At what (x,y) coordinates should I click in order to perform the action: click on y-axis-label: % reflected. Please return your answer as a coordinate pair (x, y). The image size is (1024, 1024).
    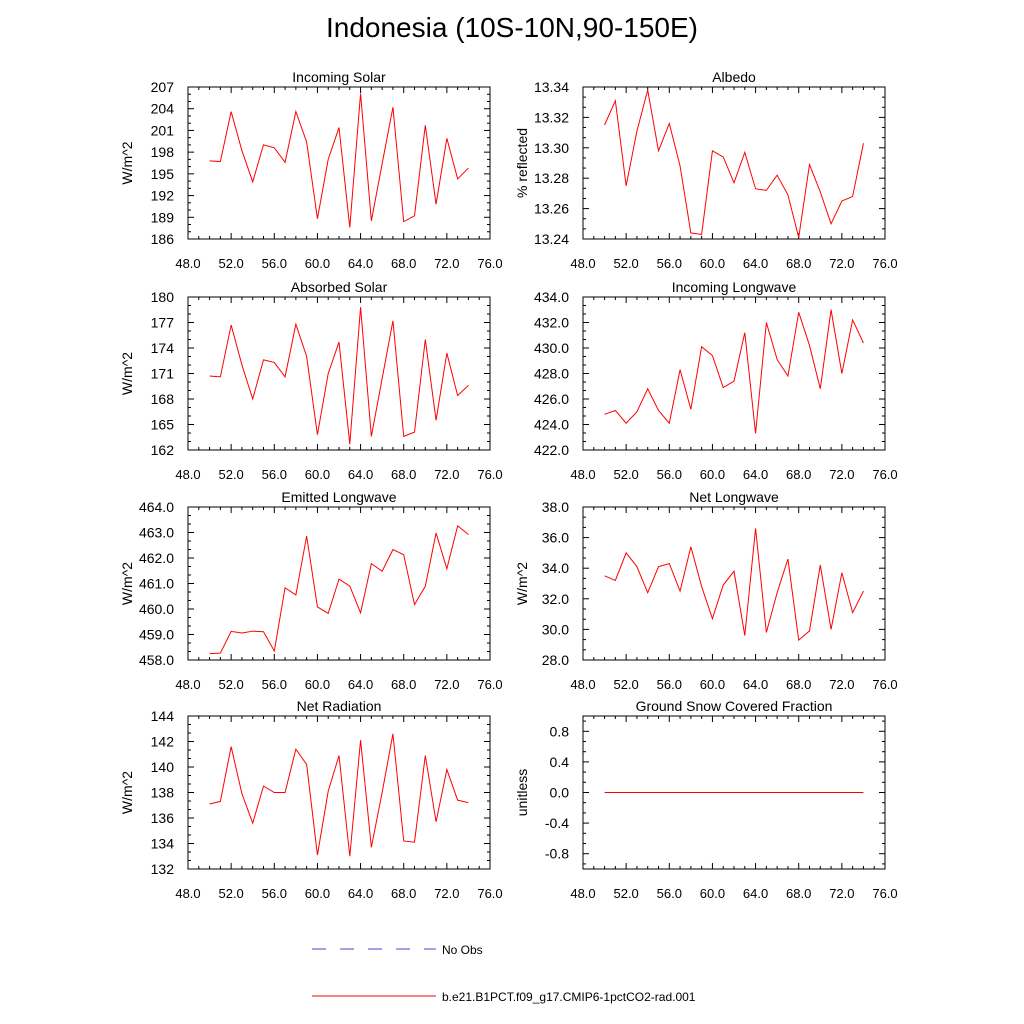
    Looking at the image, I should click on (522, 163).